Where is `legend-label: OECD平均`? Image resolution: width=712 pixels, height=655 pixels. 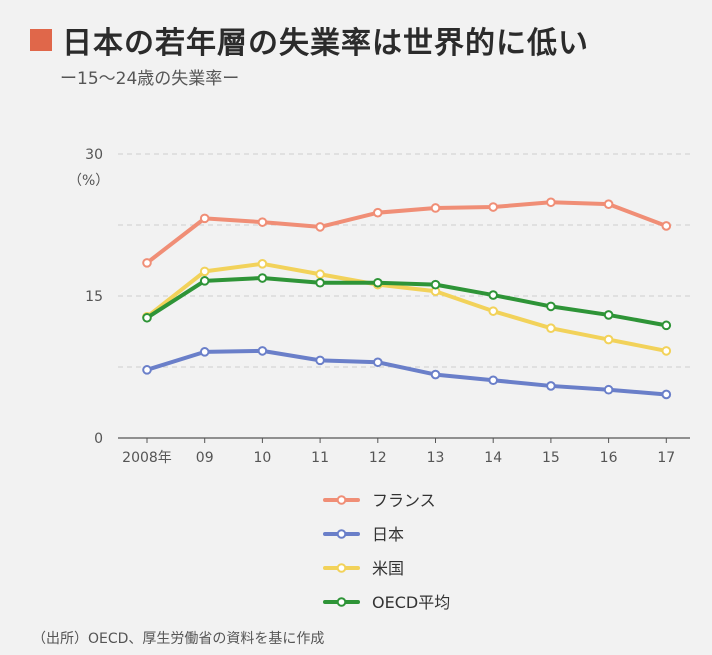 legend-label: OECD平均 is located at coordinates (411, 602).